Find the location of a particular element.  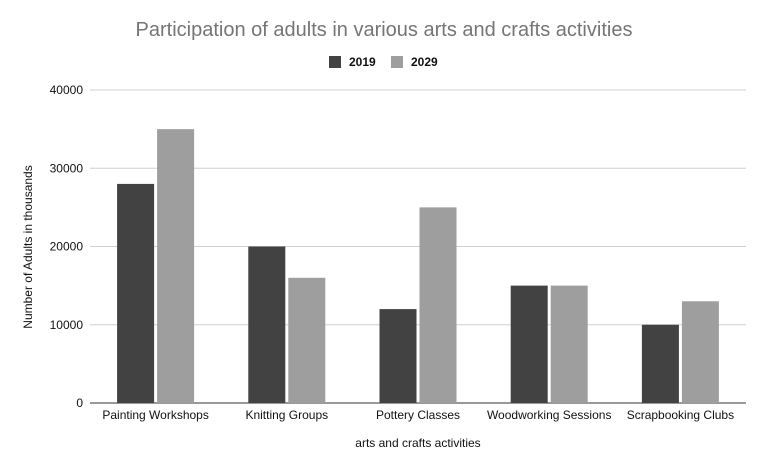

y-tick-label: 30000 is located at coordinates (67, 168).